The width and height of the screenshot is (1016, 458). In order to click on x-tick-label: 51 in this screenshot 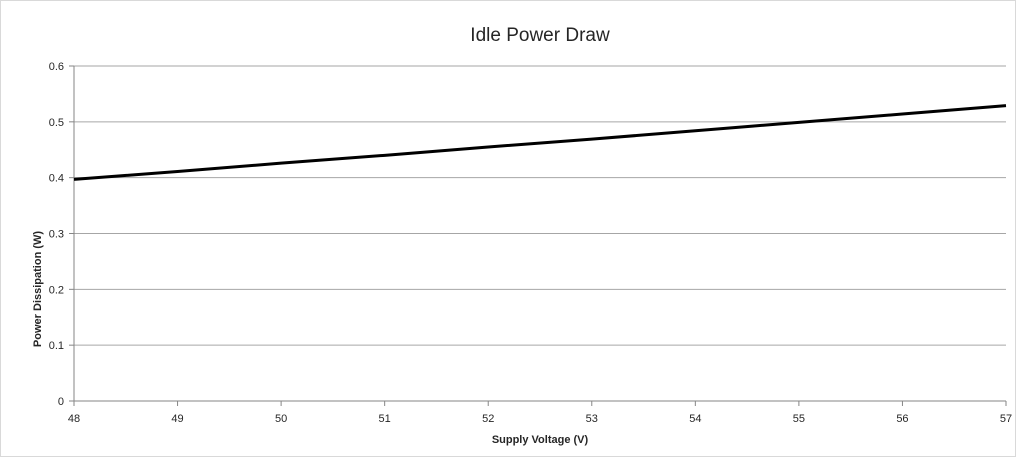, I will do `click(385, 419)`.